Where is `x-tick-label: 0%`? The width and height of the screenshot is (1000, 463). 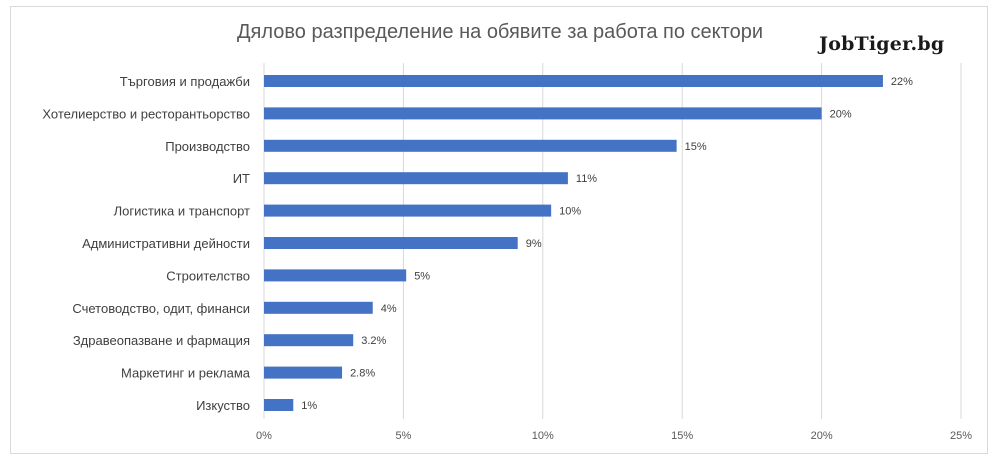
x-tick-label: 0% is located at coordinates (264, 436).